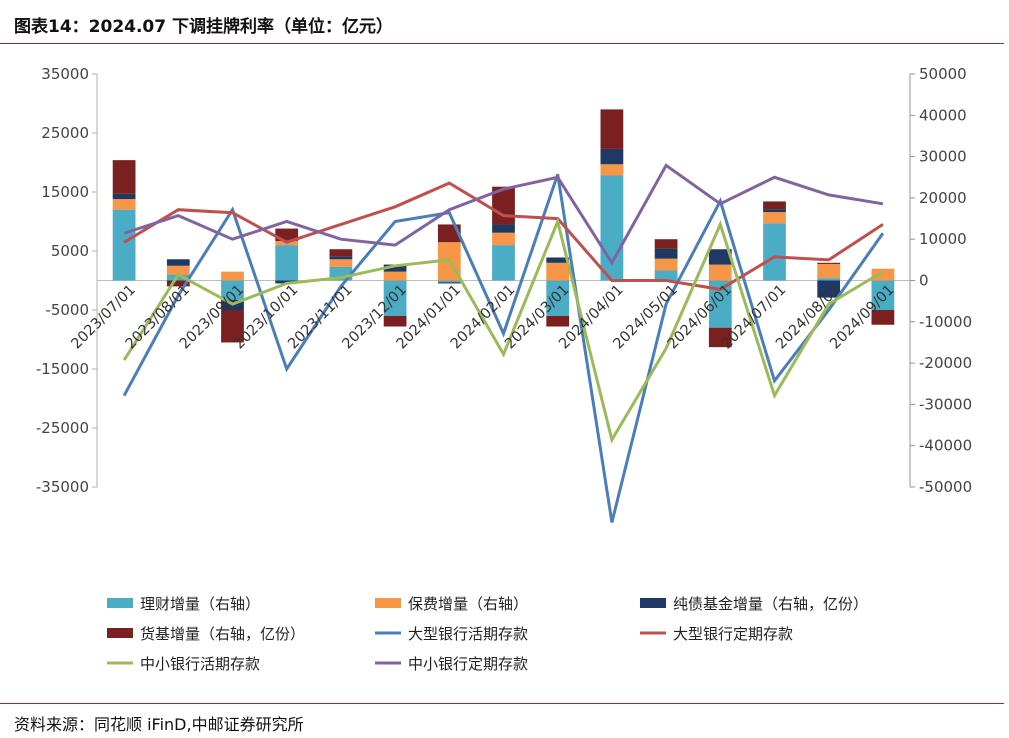 This screenshot has height=738, width=1009. I want to click on legend-label: 大型银行活期存款, so click(468, 634).